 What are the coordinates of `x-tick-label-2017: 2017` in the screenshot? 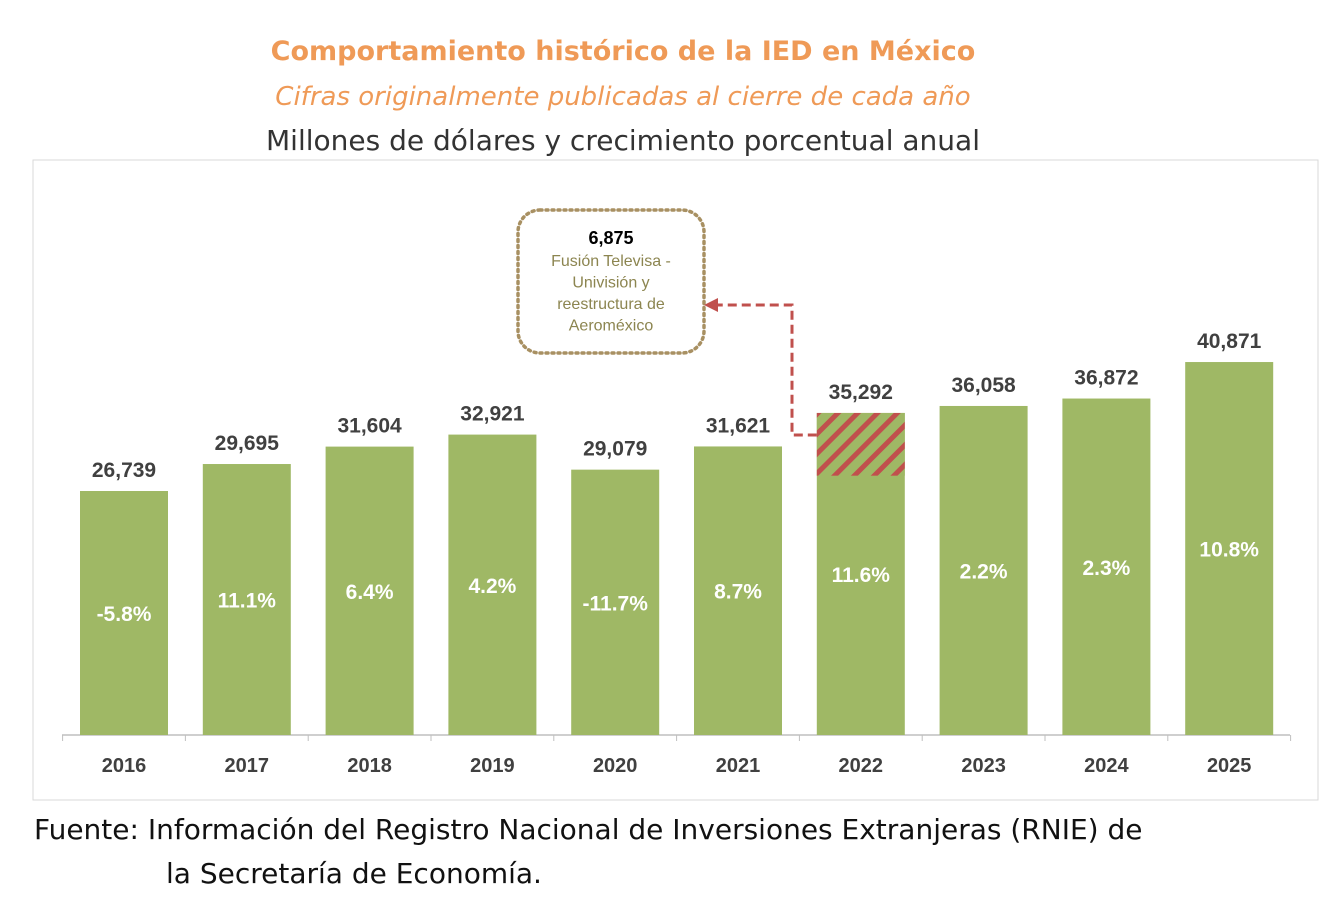 It's located at (247, 766).